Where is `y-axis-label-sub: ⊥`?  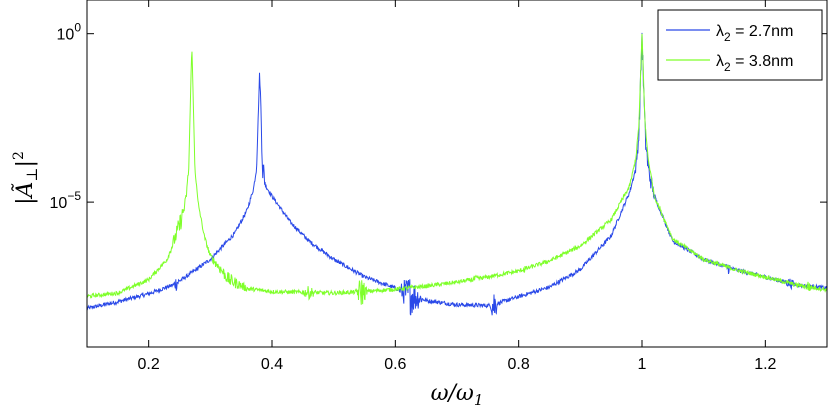
y-axis-label-sub: ⊥ is located at coordinates (32, 174).